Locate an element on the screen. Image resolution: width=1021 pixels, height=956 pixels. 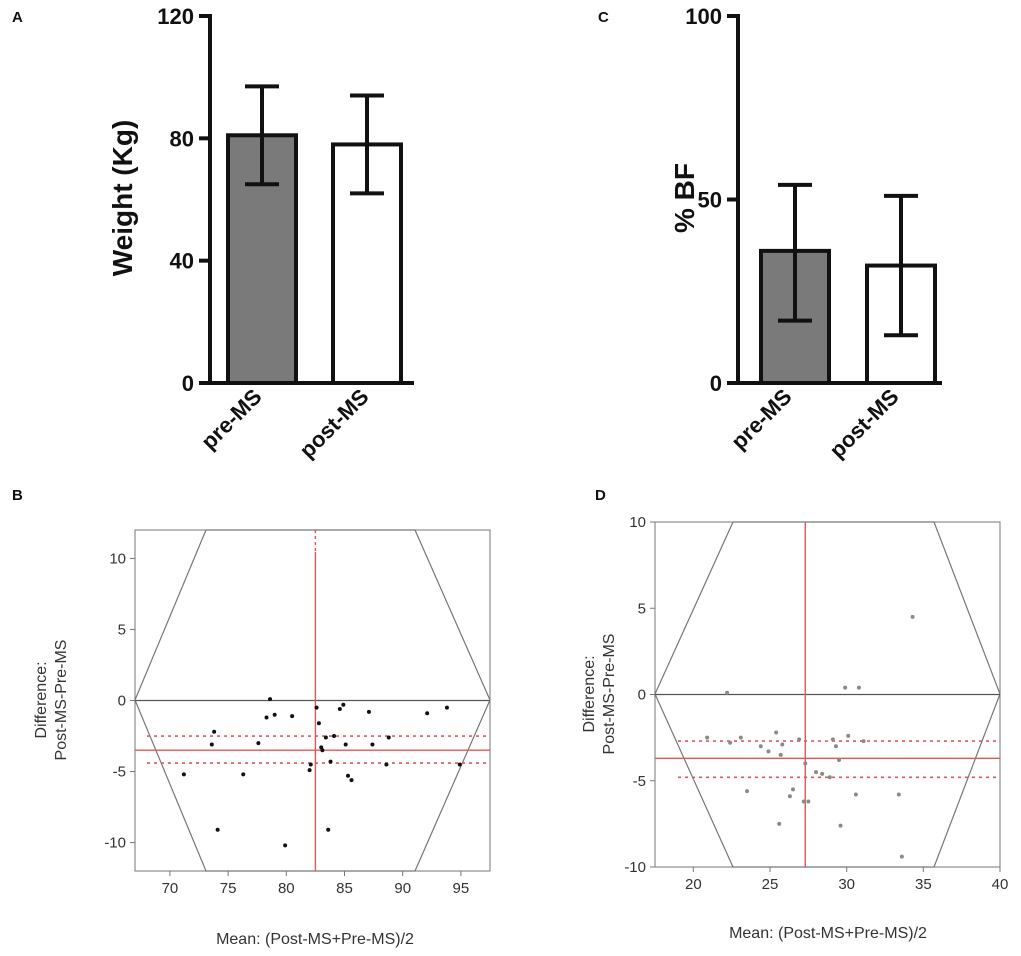
panel-b-y-tick-label: 10 is located at coordinates (117, 558).